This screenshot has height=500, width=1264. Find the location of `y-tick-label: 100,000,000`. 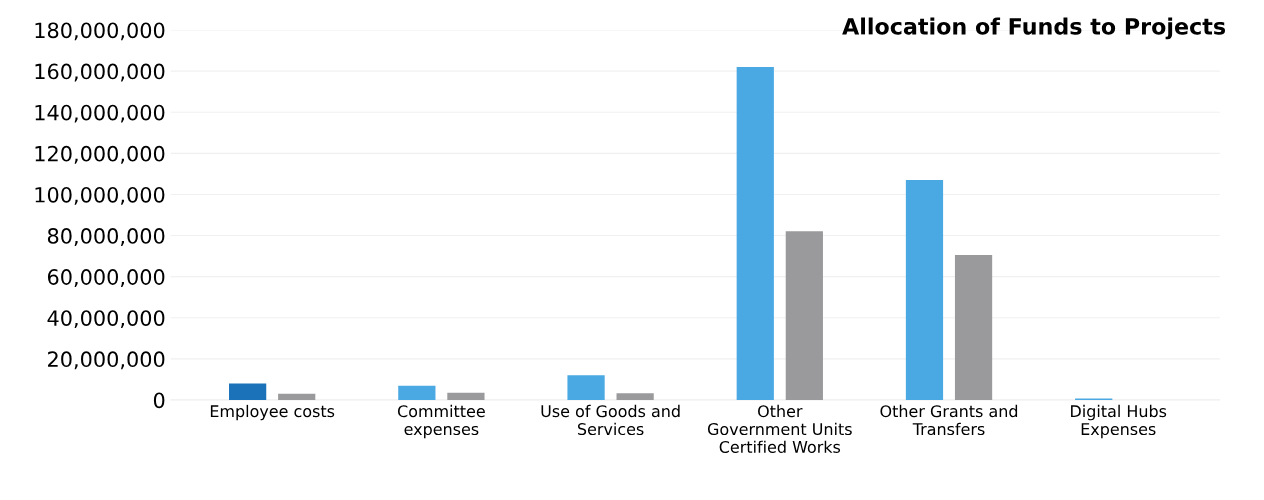

y-tick-label: 100,000,000 is located at coordinates (100, 195).